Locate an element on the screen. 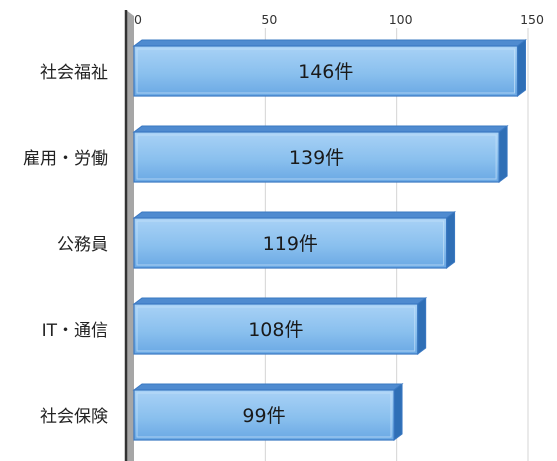 The width and height of the screenshot is (557, 461). bar-data-label: 139件 is located at coordinates (316, 158).